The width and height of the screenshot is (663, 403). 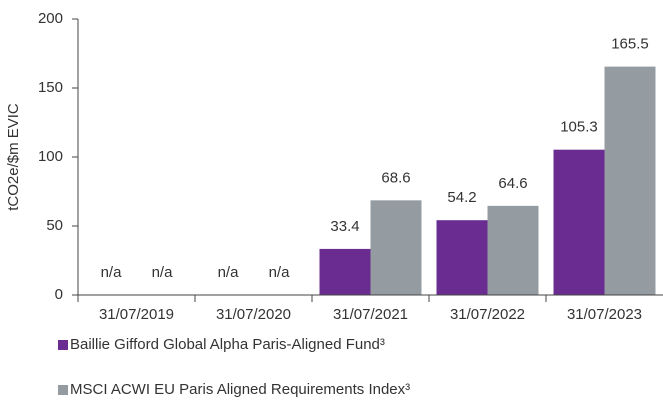 I want to click on x-tick-label: 31/07/2021, so click(x=370, y=314).